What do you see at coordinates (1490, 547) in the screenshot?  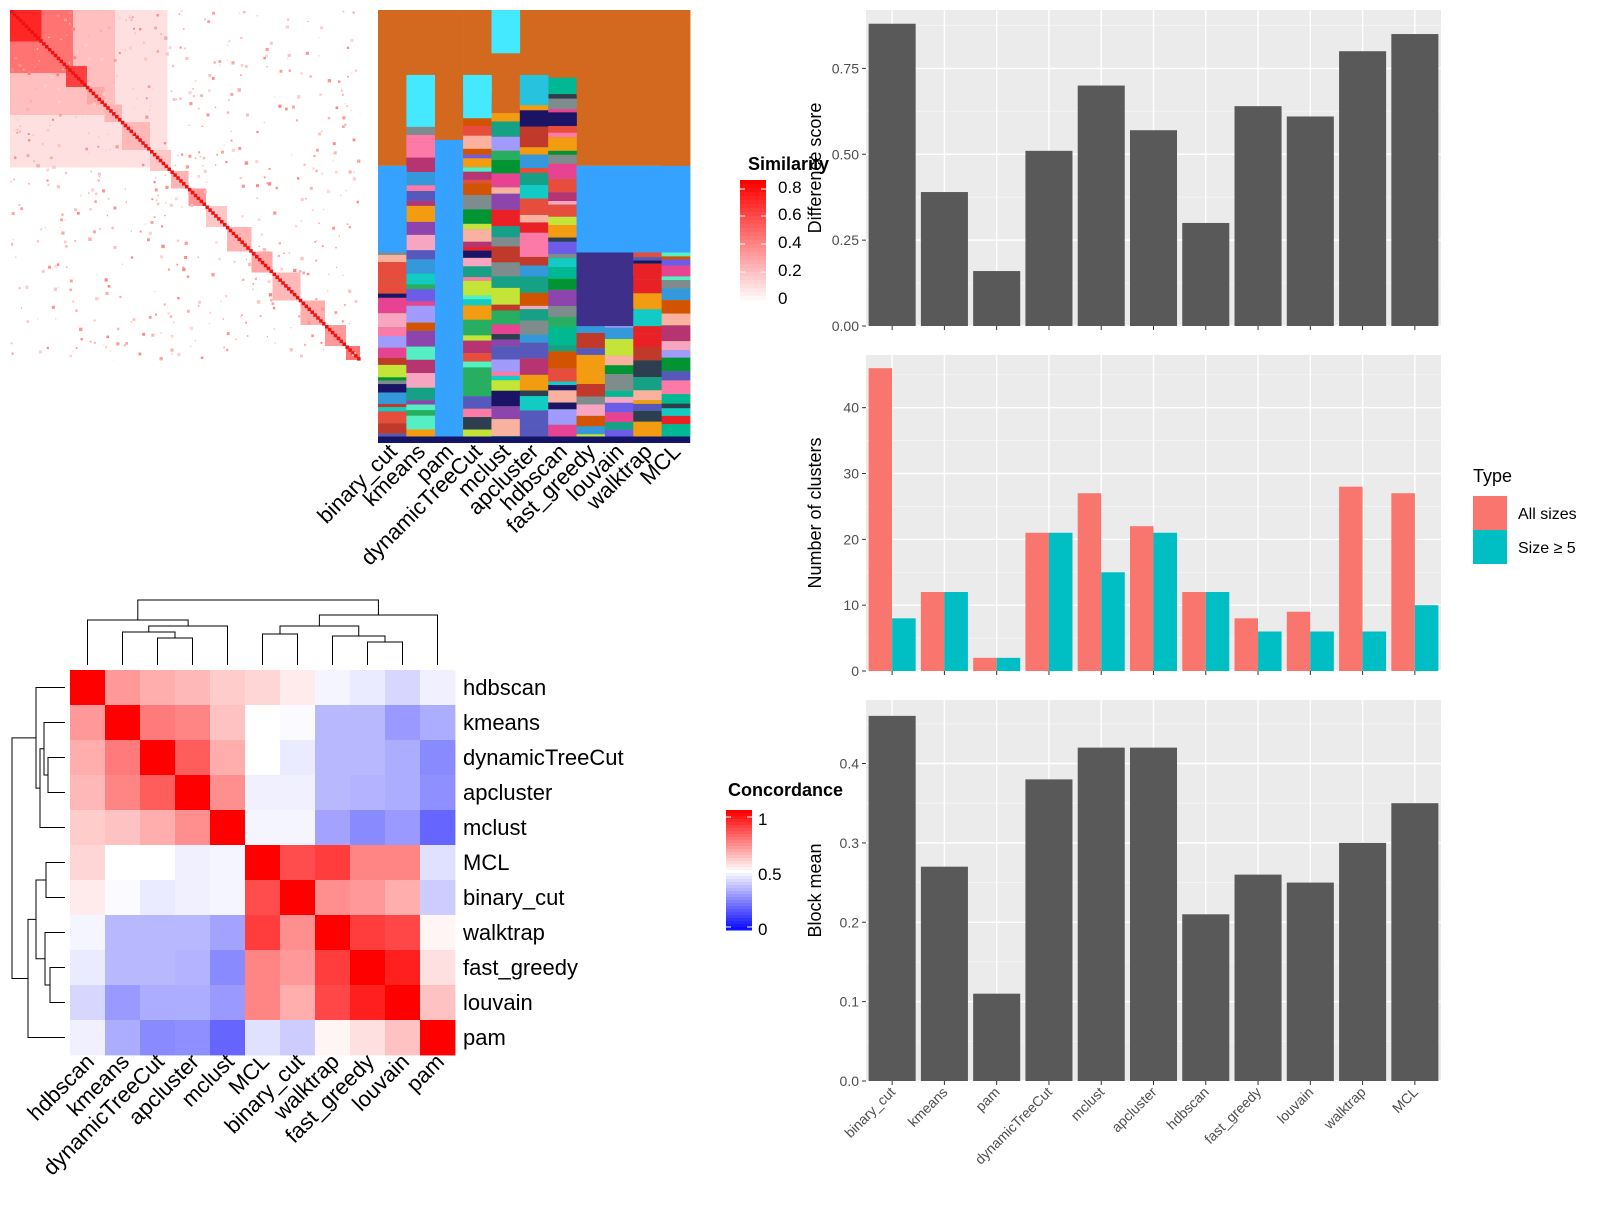 I see `legend-swatch-size-ge5` at bounding box center [1490, 547].